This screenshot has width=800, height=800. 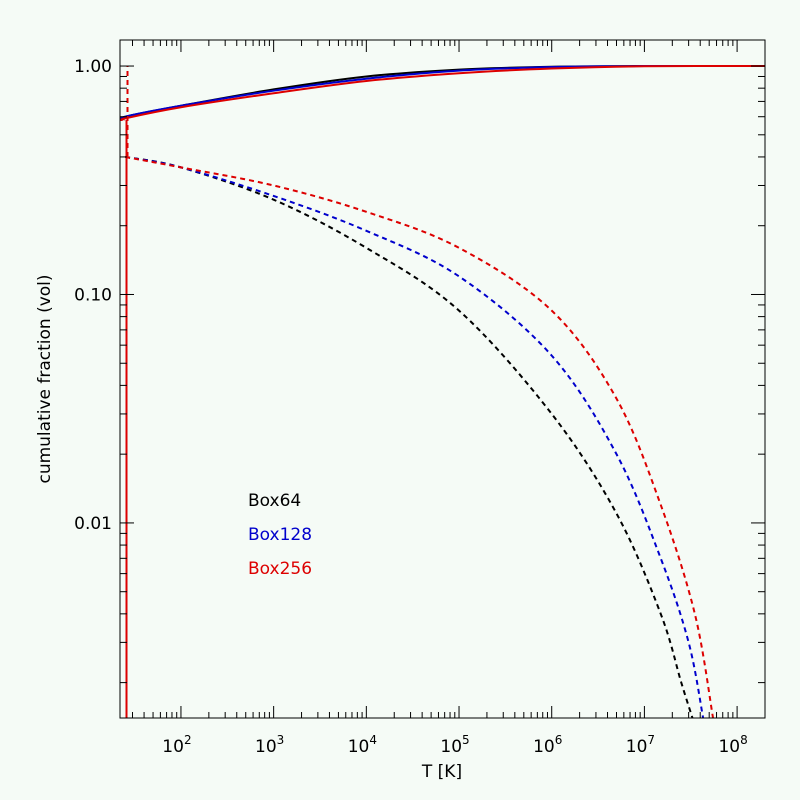 I want to click on x-tick-label: 10², so click(x=176, y=745).